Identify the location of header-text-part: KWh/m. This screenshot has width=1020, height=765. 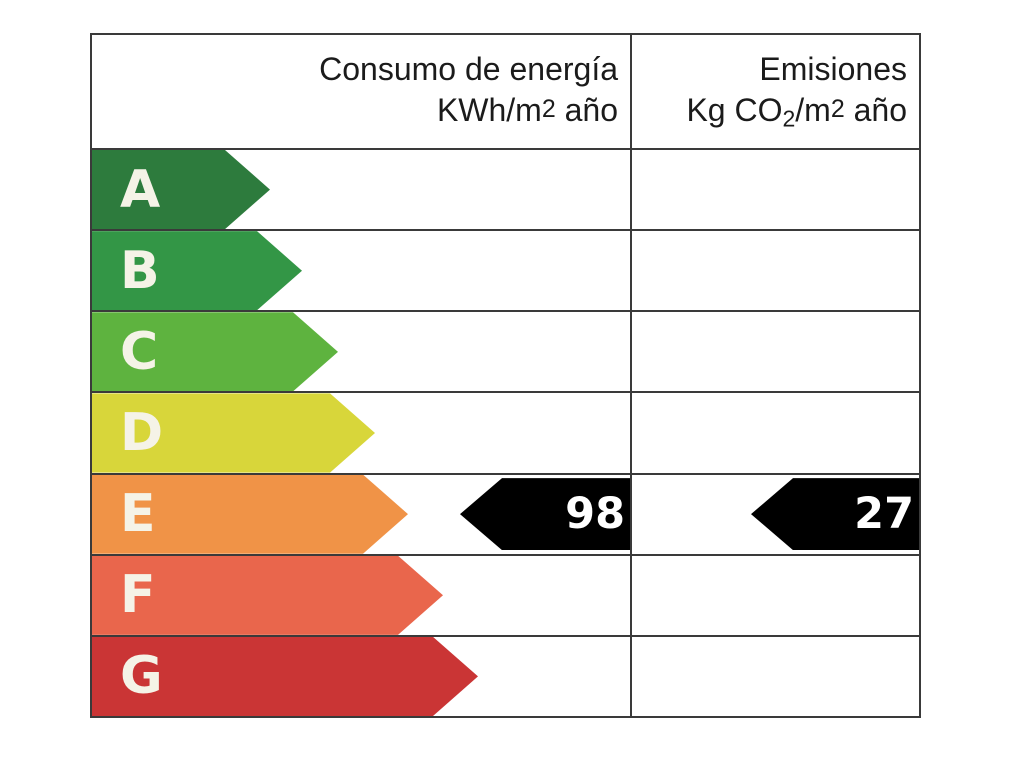
(489, 109).